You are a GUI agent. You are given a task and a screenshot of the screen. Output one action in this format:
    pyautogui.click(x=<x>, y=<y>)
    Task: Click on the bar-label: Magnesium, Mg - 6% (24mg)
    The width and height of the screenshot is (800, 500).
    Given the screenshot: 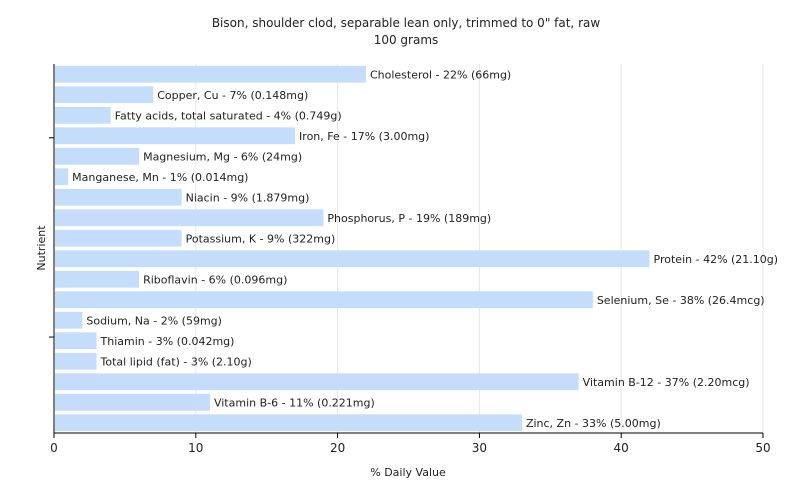 What is the action you would take?
    pyautogui.click(x=222, y=156)
    